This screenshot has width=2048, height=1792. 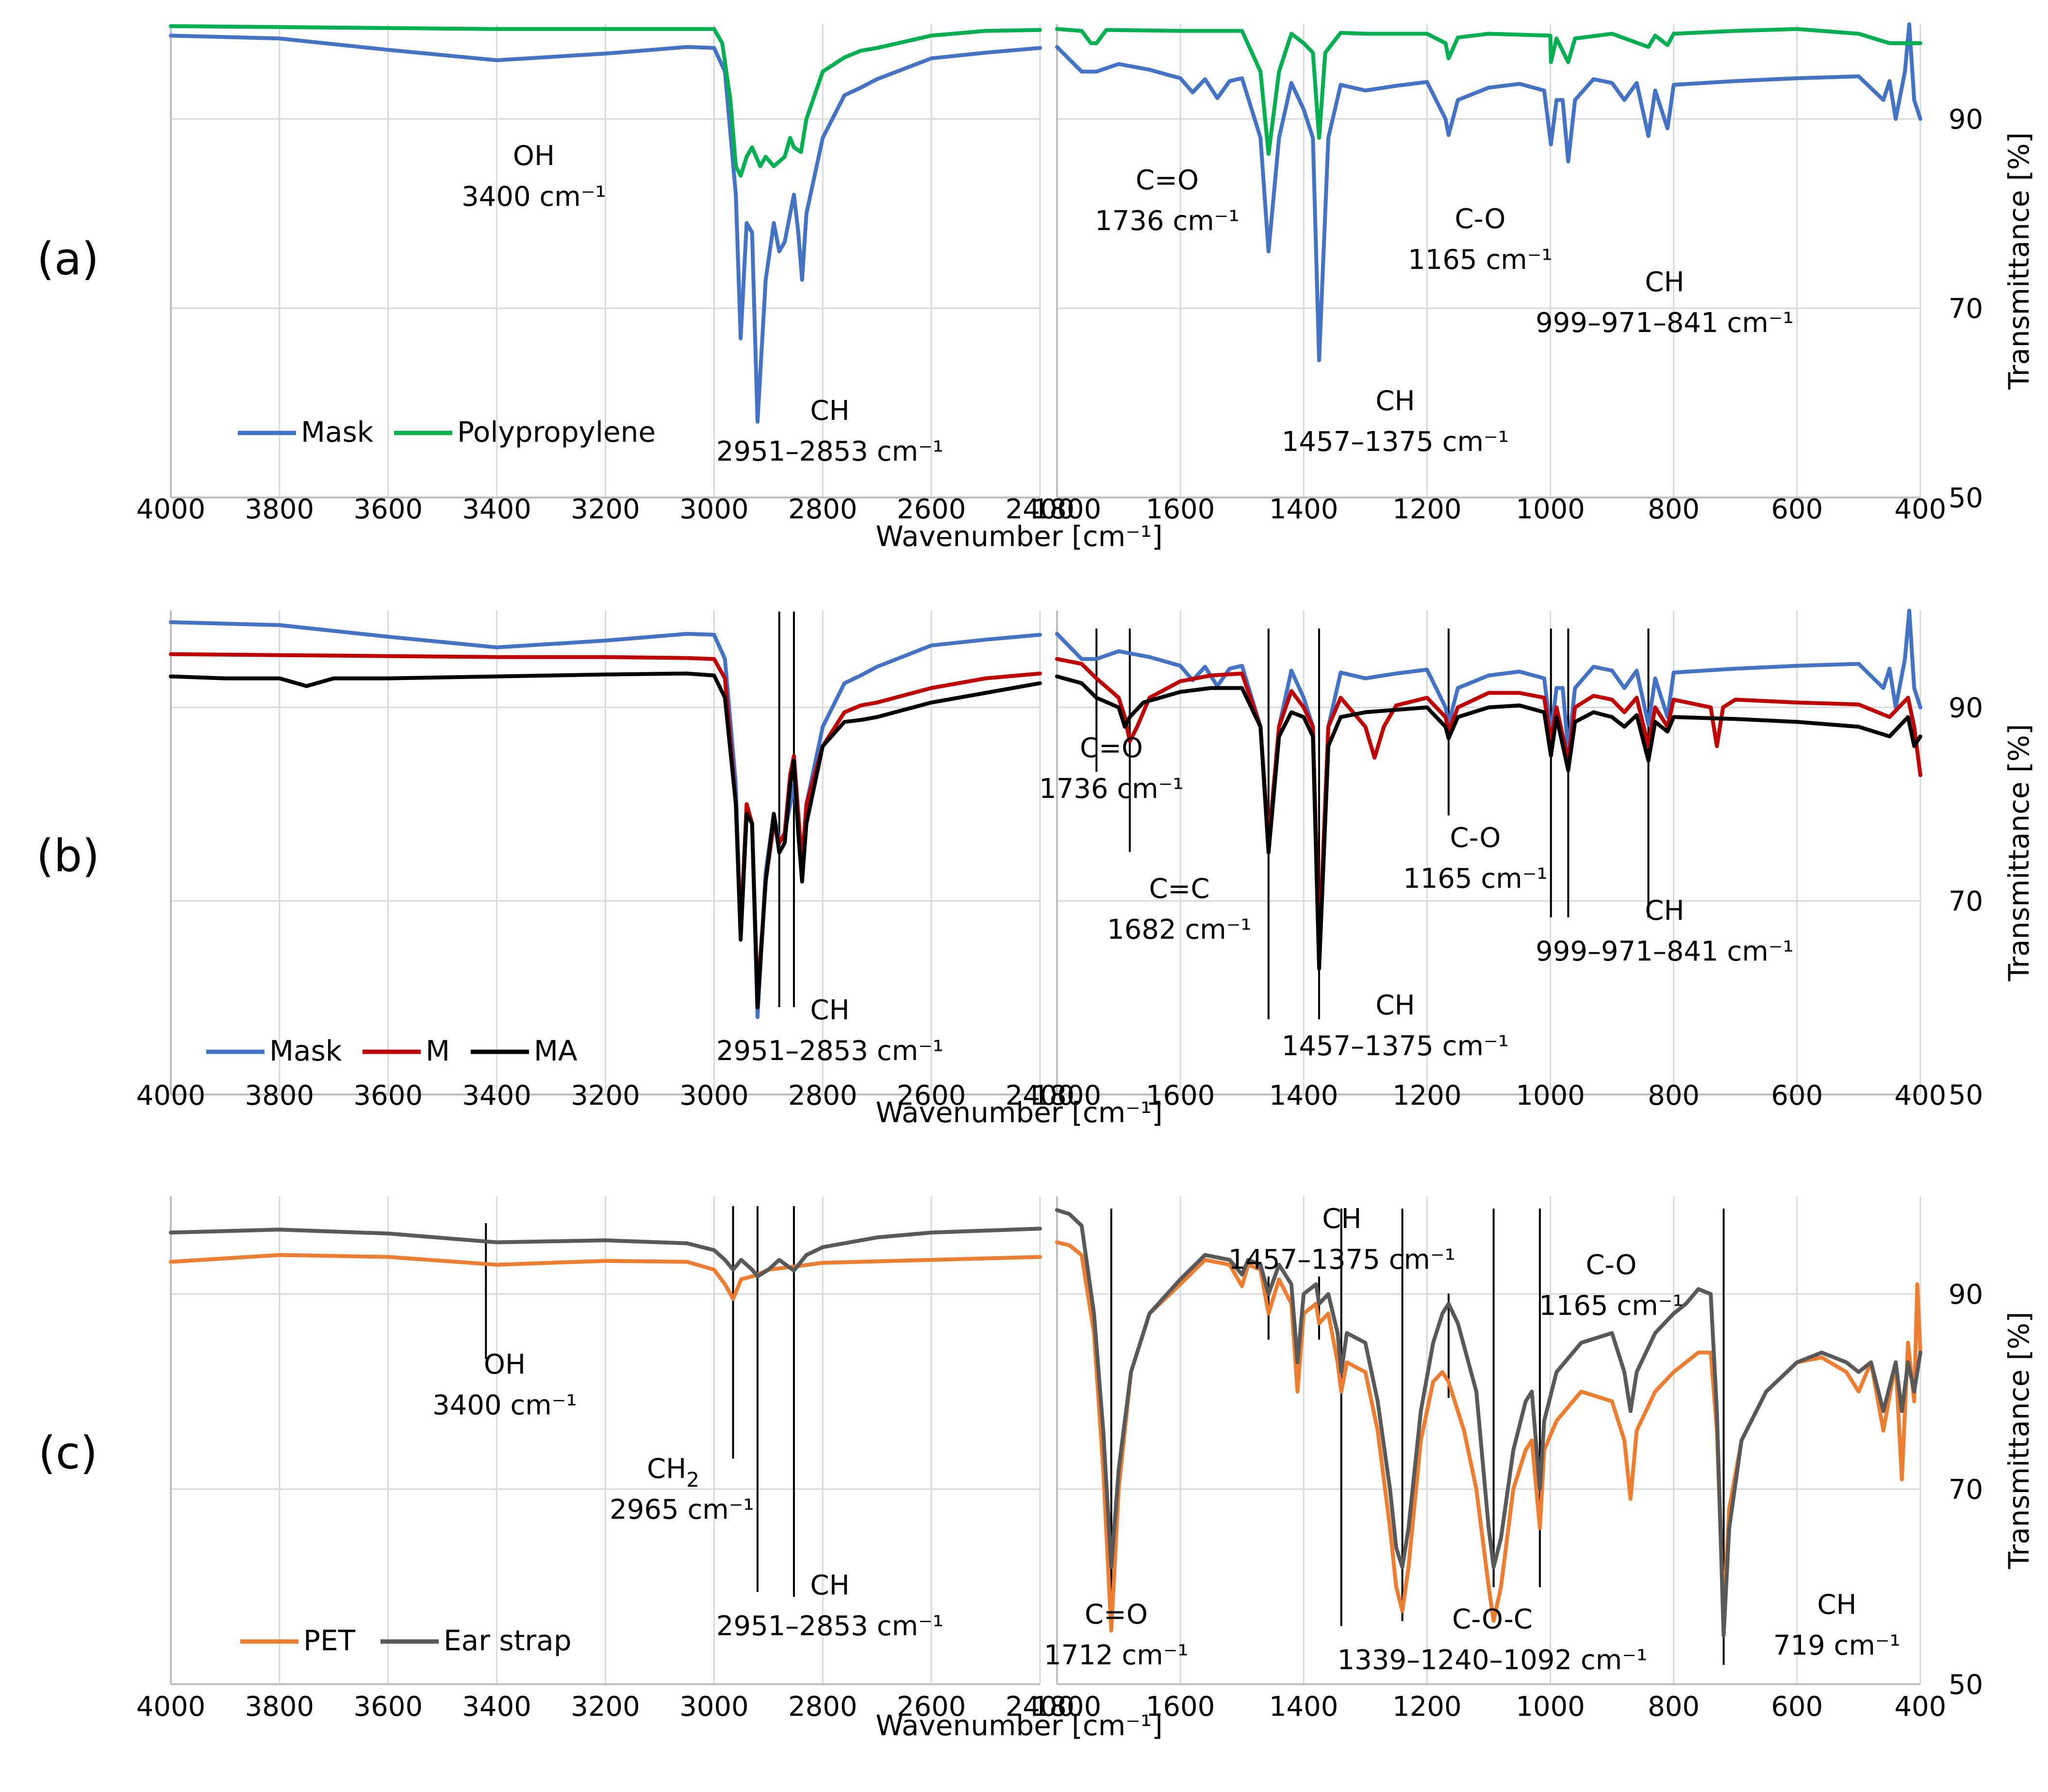 What do you see at coordinates (504, 1405) in the screenshot?
I see `annotation-text: 3400 cm⁻¹` at bounding box center [504, 1405].